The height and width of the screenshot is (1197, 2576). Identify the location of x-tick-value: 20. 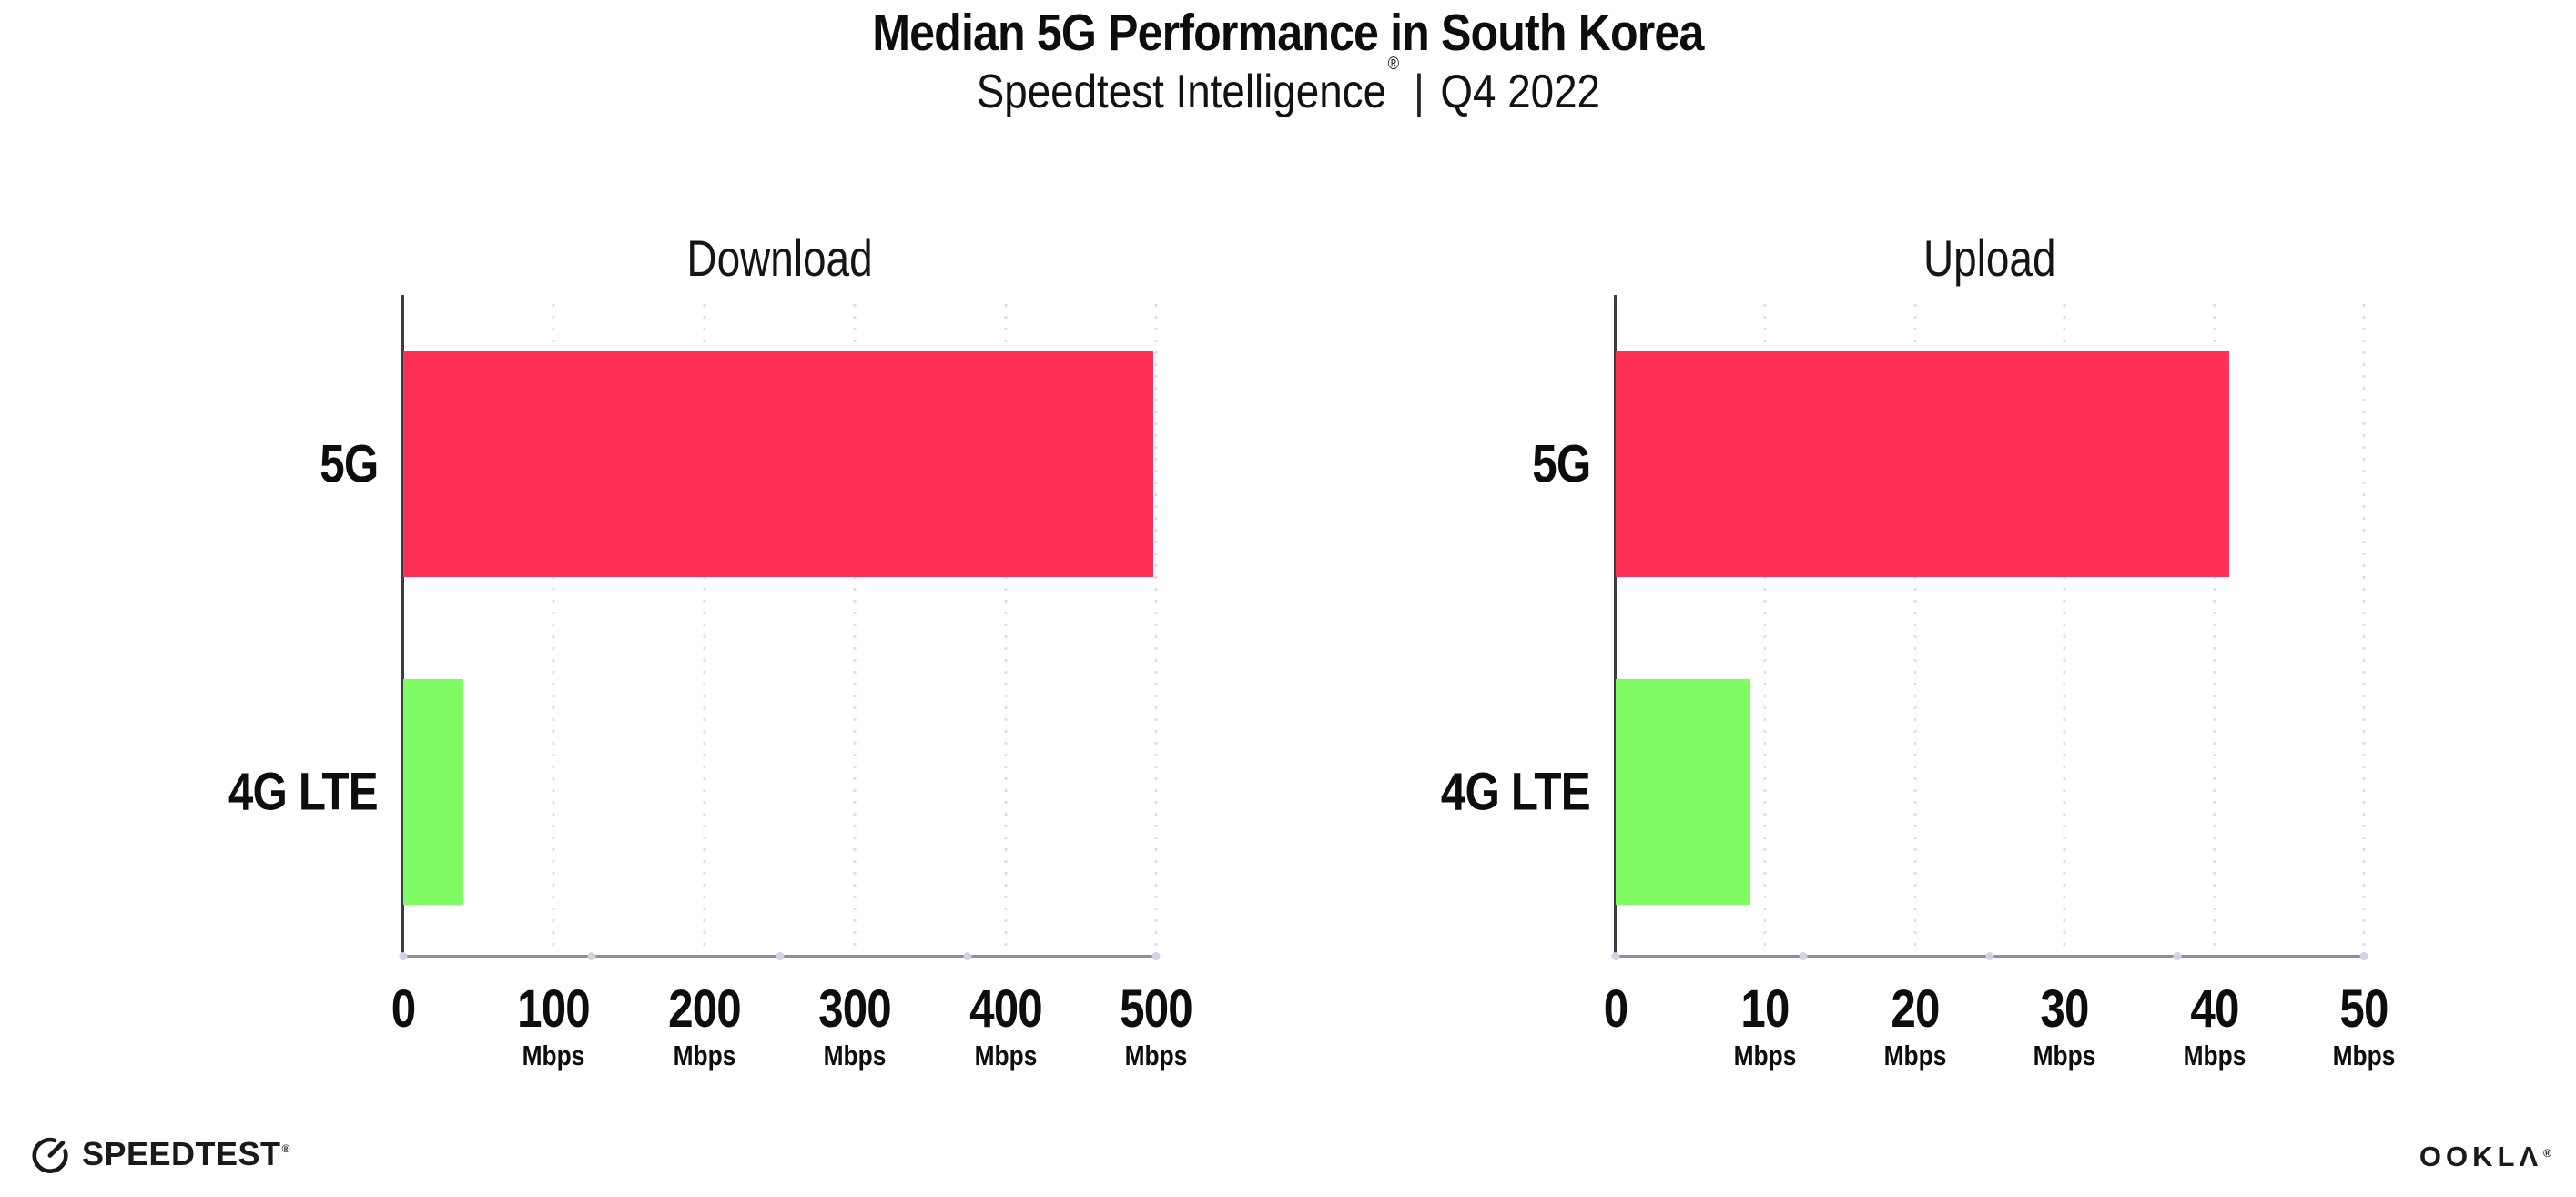
(1915, 1009).